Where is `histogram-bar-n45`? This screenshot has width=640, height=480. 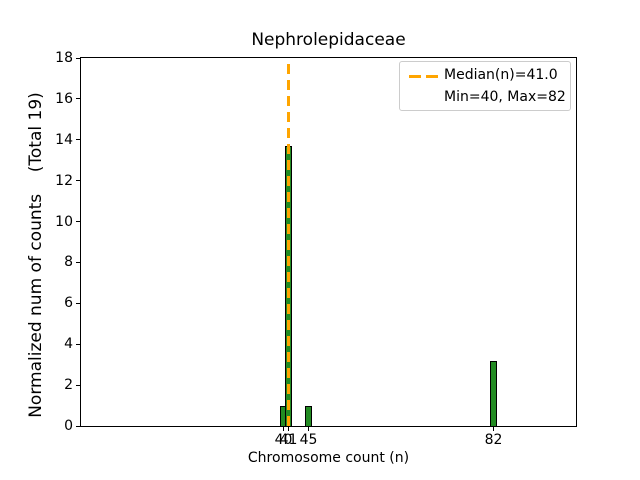
histogram-bar-n45 is located at coordinates (308, 415).